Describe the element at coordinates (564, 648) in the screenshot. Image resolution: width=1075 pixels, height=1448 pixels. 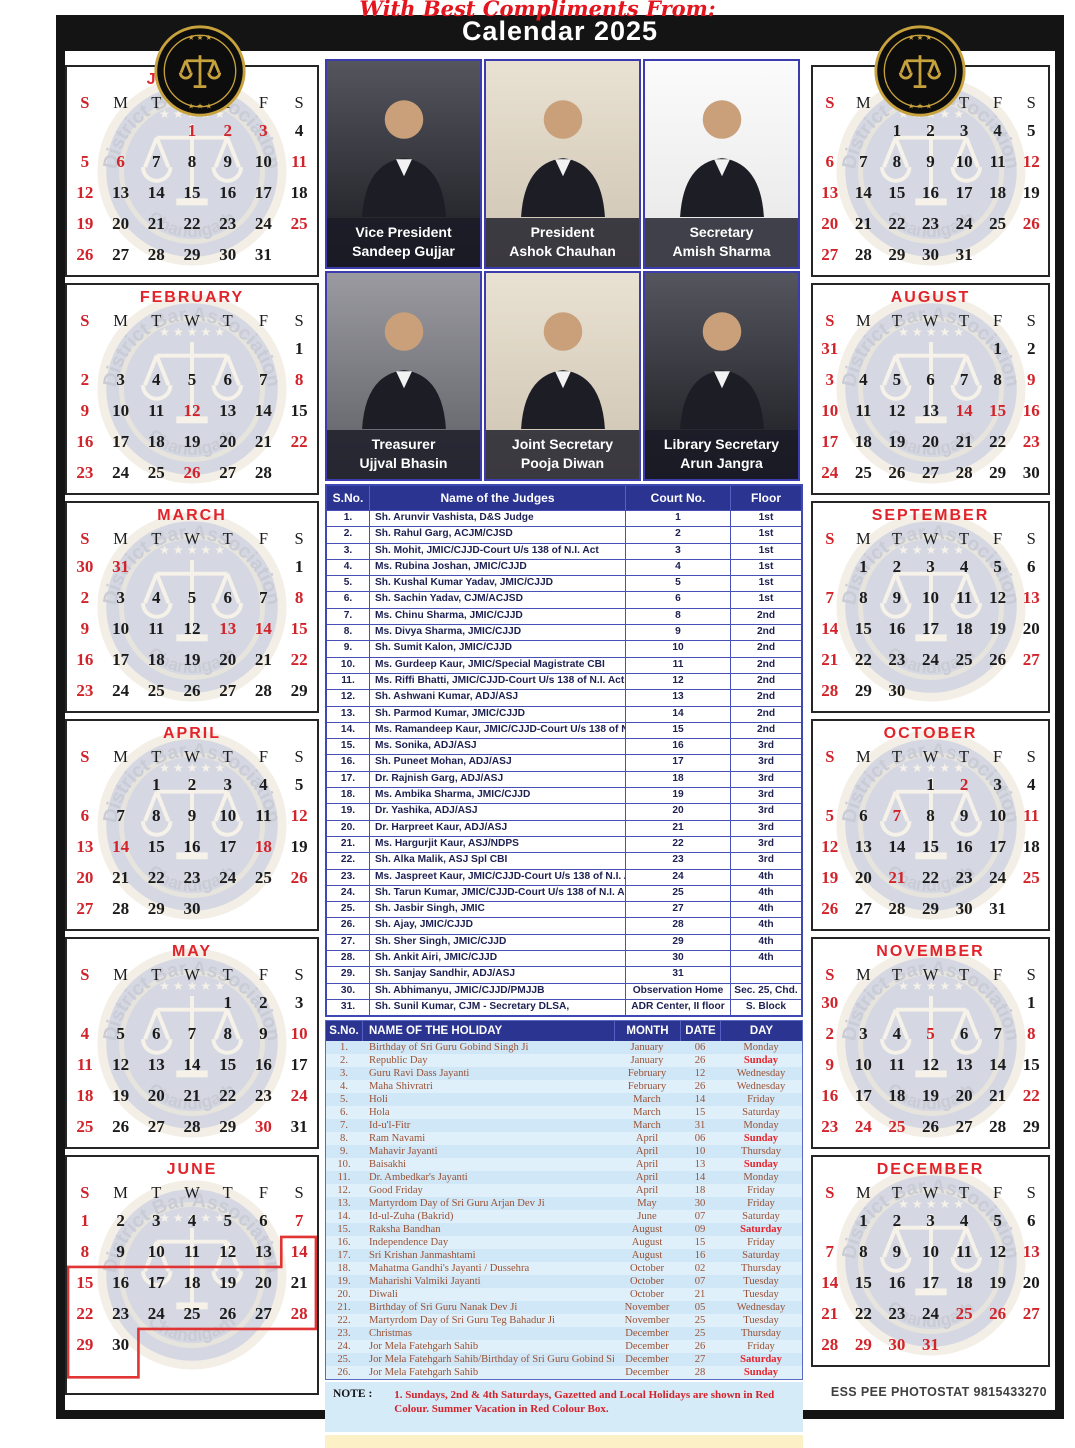
I see `judges-row: 9. Sh. Sumit Kalon, JMIC/CJJD 10 2nd` at that location.